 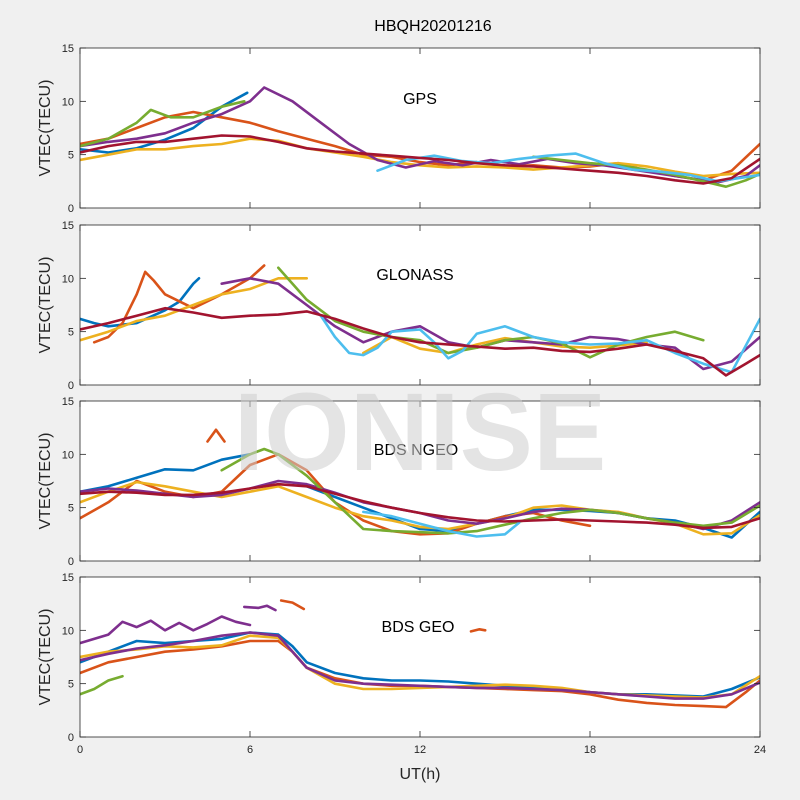 I want to click on panel-title: BDS NGEO, so click(x=416, y=450).